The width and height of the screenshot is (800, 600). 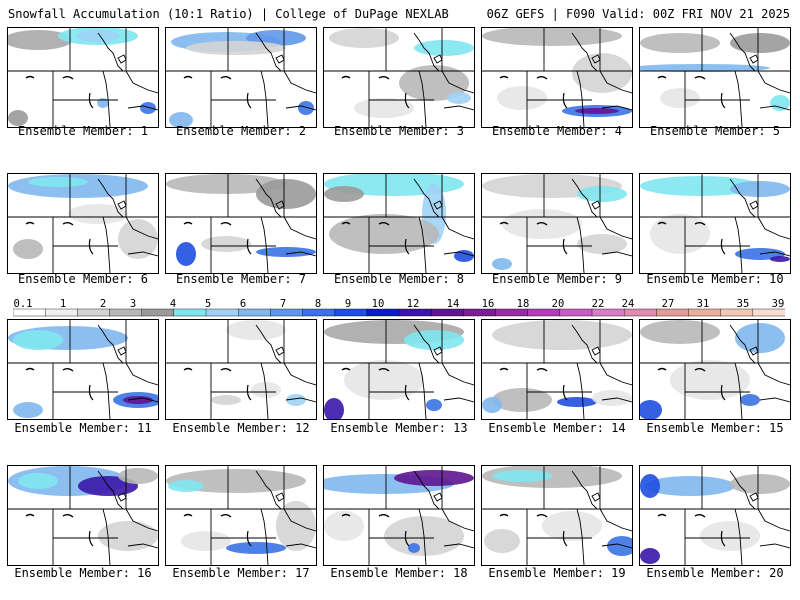 What do you see at coordinates (453, 304) in the screenshot?
I see `colorbar-tick-label: 14` at bounding box center [453, 304].